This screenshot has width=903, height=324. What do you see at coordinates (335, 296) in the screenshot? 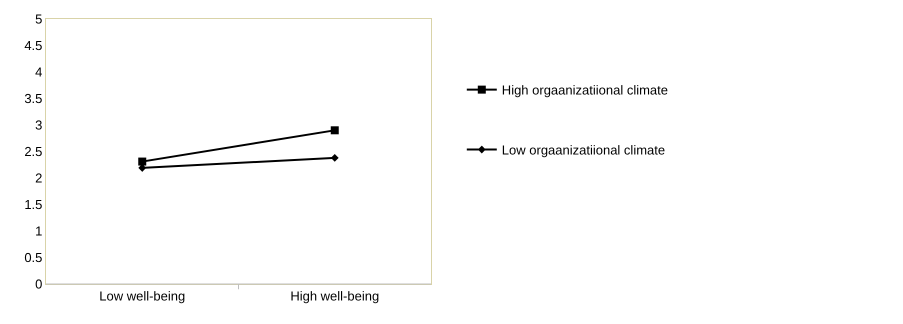
I see `x-tick-label: High well-being` at bounding box center [335, 296].